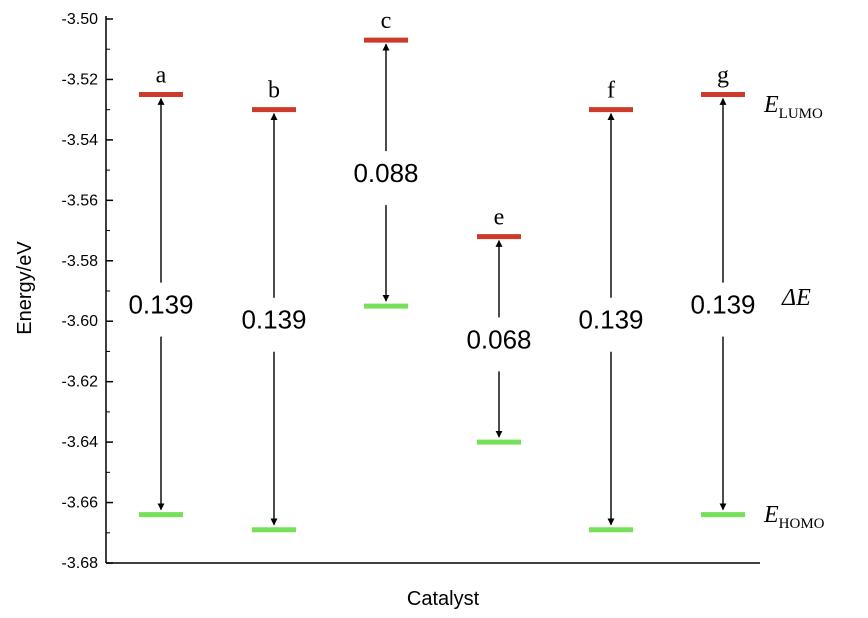  I want to click on y-tick-label: -3.54, so click(80, 140).